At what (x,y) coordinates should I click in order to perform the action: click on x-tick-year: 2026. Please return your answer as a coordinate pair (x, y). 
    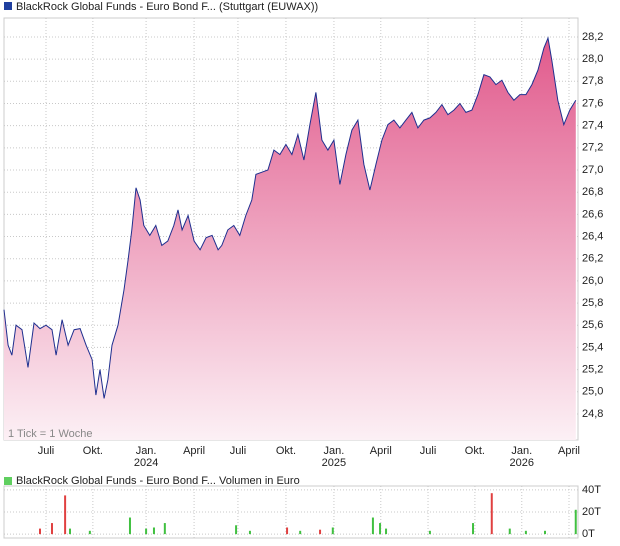
    Looking at the image, I should click on (522, 463).